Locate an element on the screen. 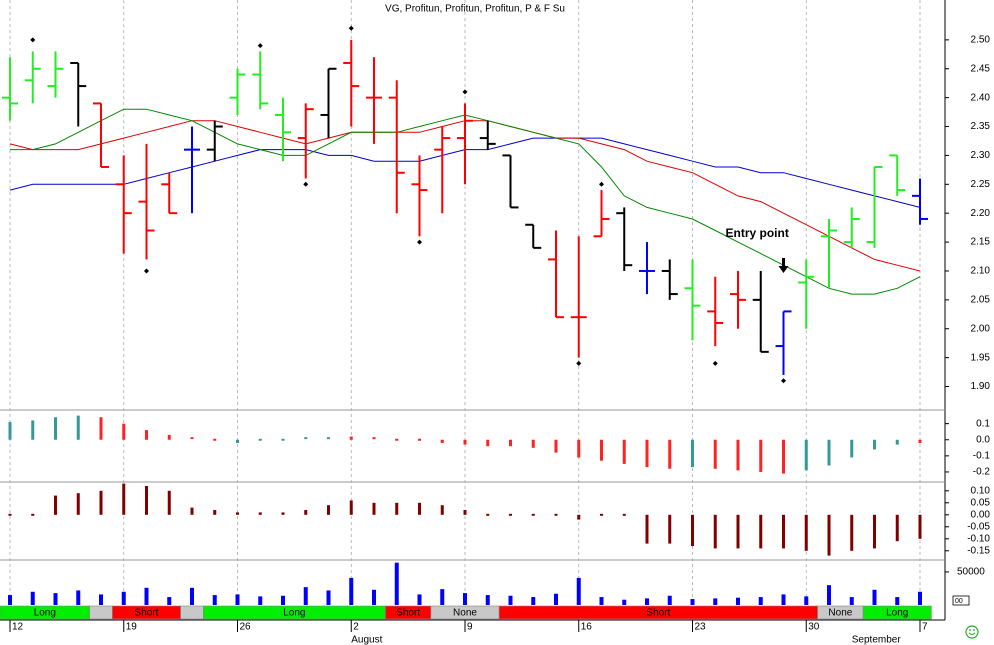  y-tick-label: -0.1 is located at coordinates (982, 455).